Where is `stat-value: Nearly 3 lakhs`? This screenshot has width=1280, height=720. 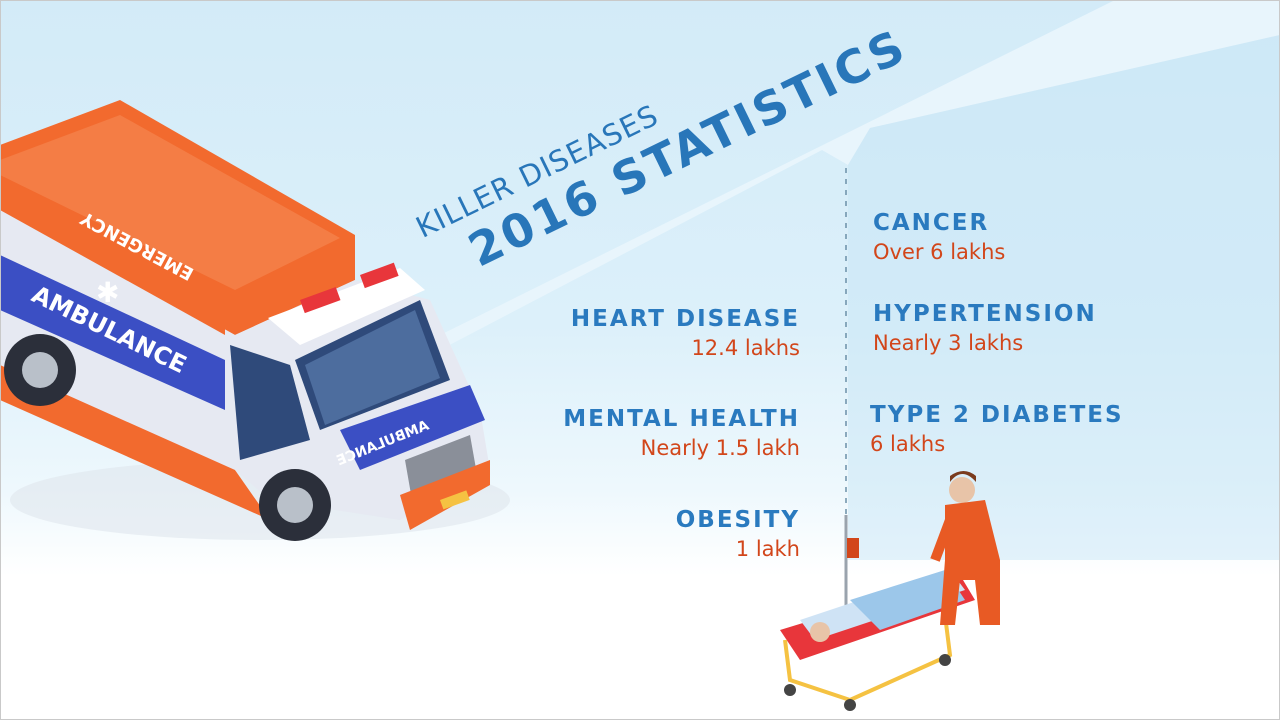
stat-value: Nearly 3 lakhs is located at coordinates (948, 343).